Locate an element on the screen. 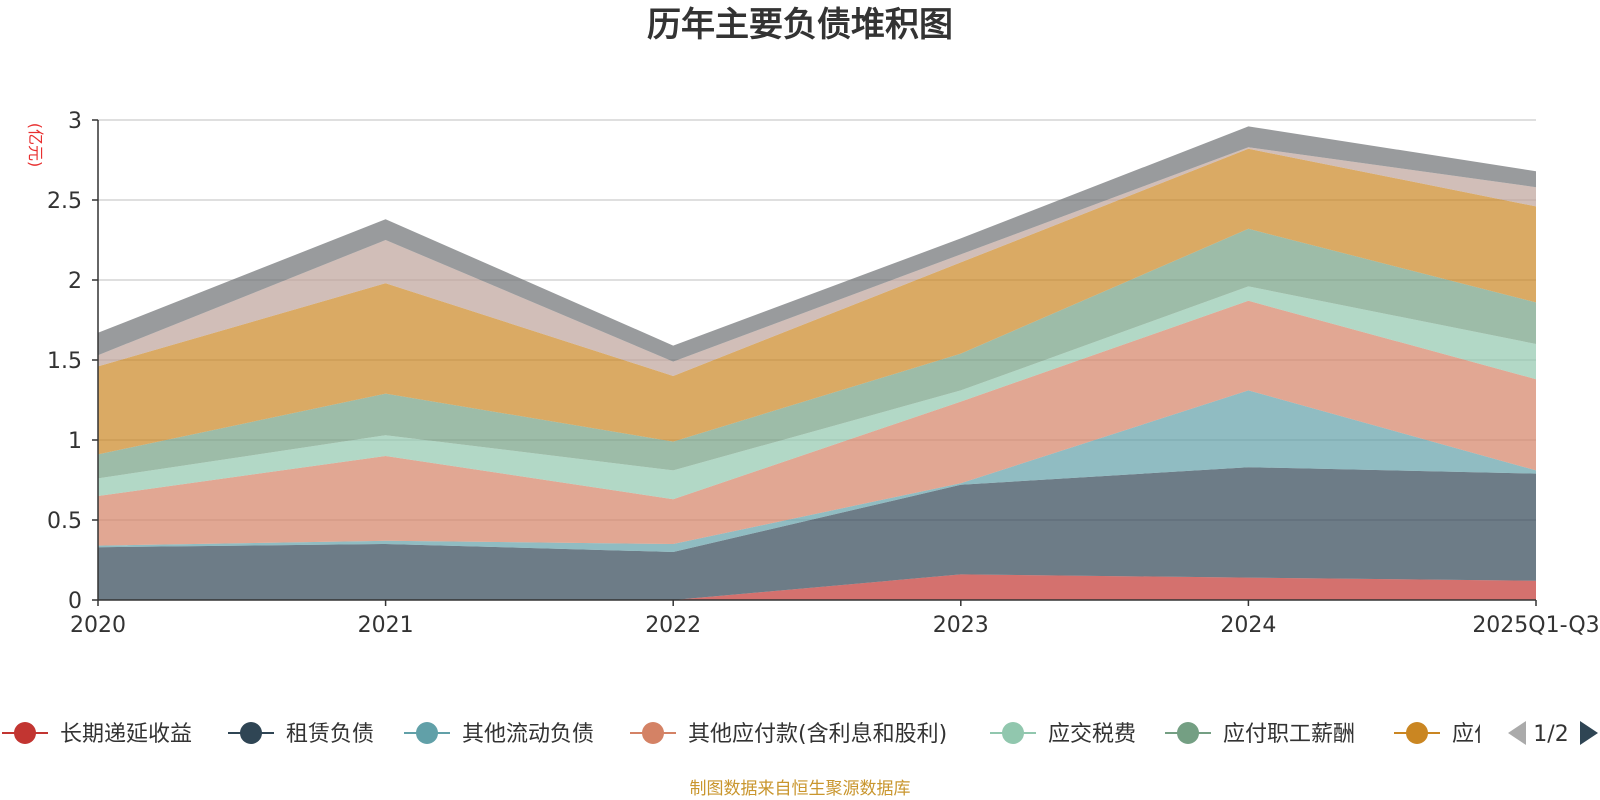 This screenshot has width=1600, height=800. x-tick-label: 2025Q1-Q3 is located at coordinates (1535, 625).